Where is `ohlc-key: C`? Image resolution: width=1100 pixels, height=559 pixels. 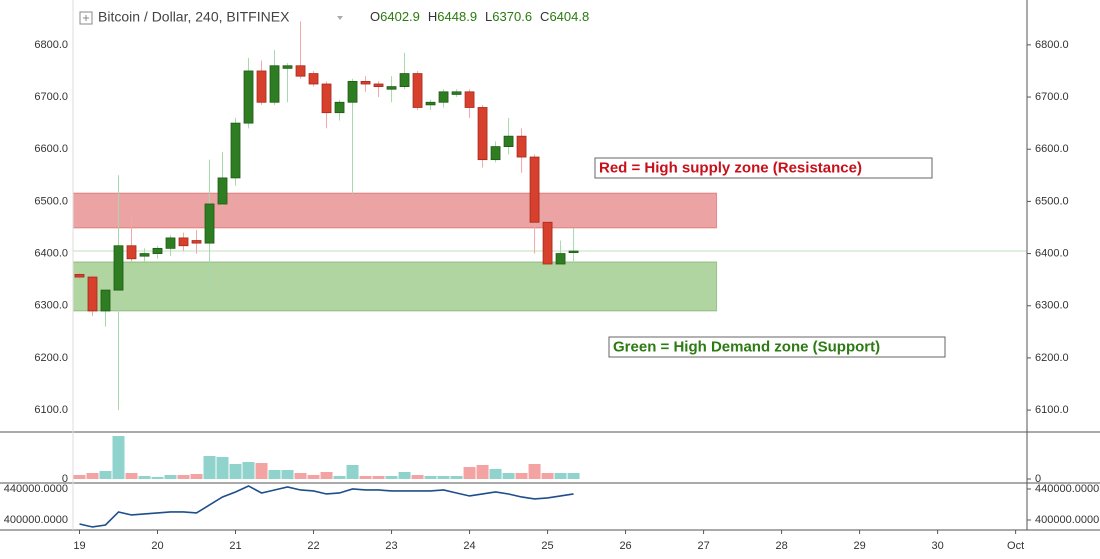
ohlc-key: C is located at coordinates (544, 16).